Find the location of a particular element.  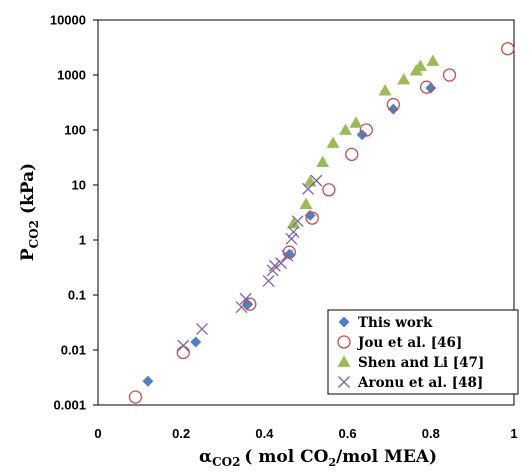

y-tick-label: 1000 is located at coordinates (71, 75).